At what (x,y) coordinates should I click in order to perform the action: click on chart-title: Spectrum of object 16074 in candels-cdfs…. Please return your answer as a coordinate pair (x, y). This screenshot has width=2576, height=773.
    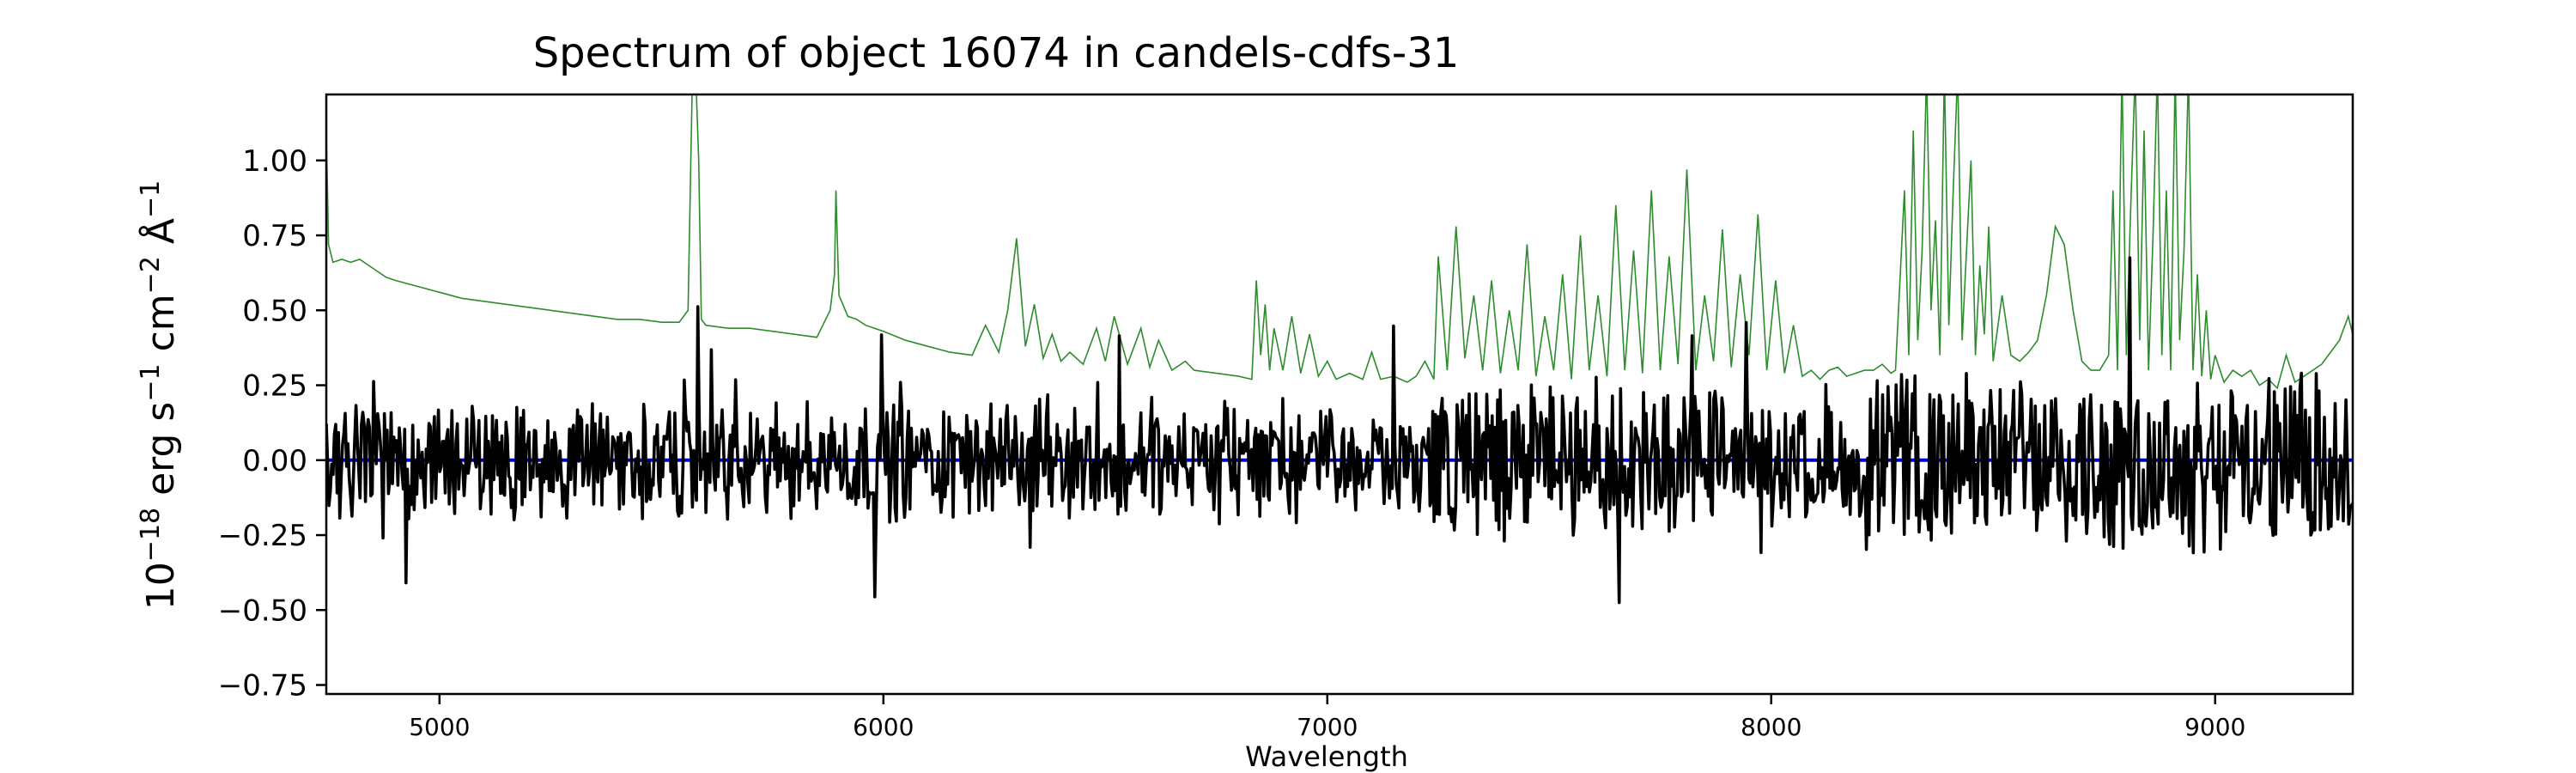
    Looking at the image, I should click on (996, 53).